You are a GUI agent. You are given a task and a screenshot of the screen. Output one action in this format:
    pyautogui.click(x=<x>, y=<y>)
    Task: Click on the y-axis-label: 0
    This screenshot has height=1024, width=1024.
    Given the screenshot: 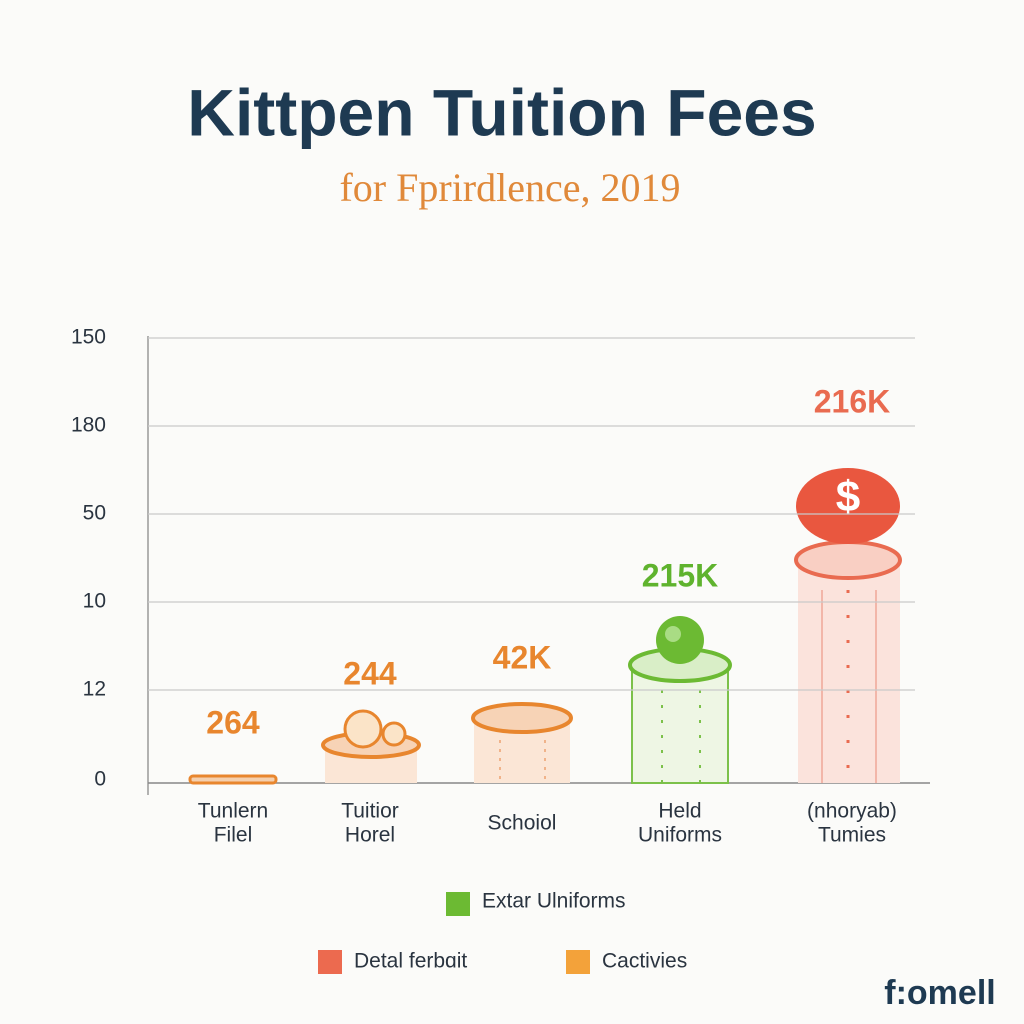 What is the action you would take?
    pyautogui.click(x=100, y=779)
    